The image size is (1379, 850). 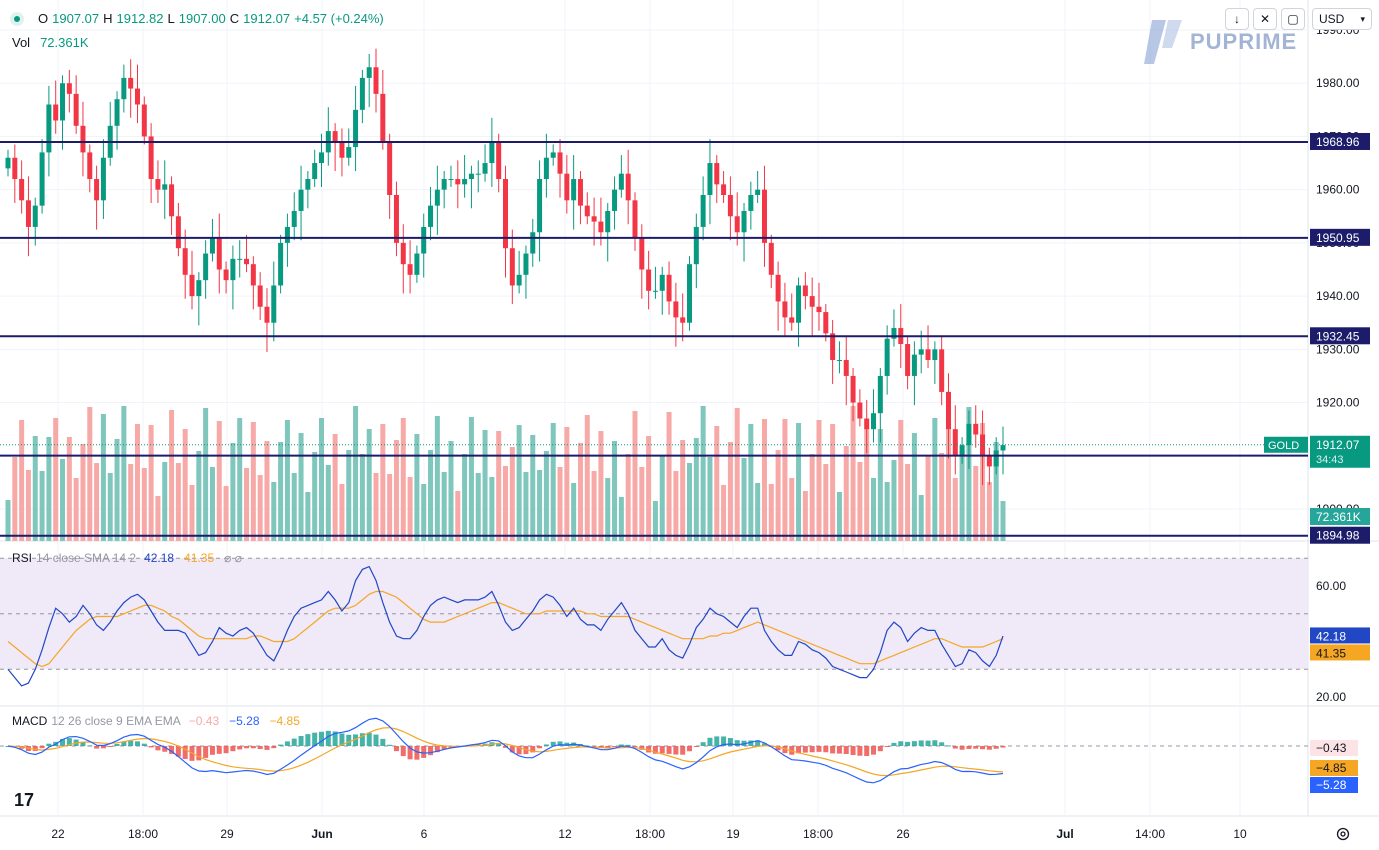 I want to click on countdown-label: 34:43, so click(x=1330, y=460).